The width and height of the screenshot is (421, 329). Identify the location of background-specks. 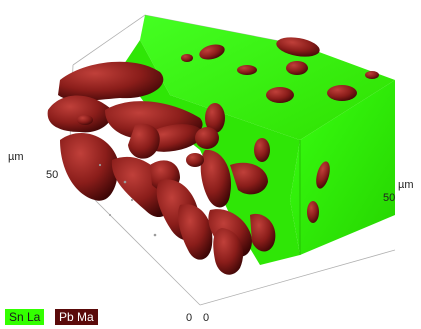
(127, 200).